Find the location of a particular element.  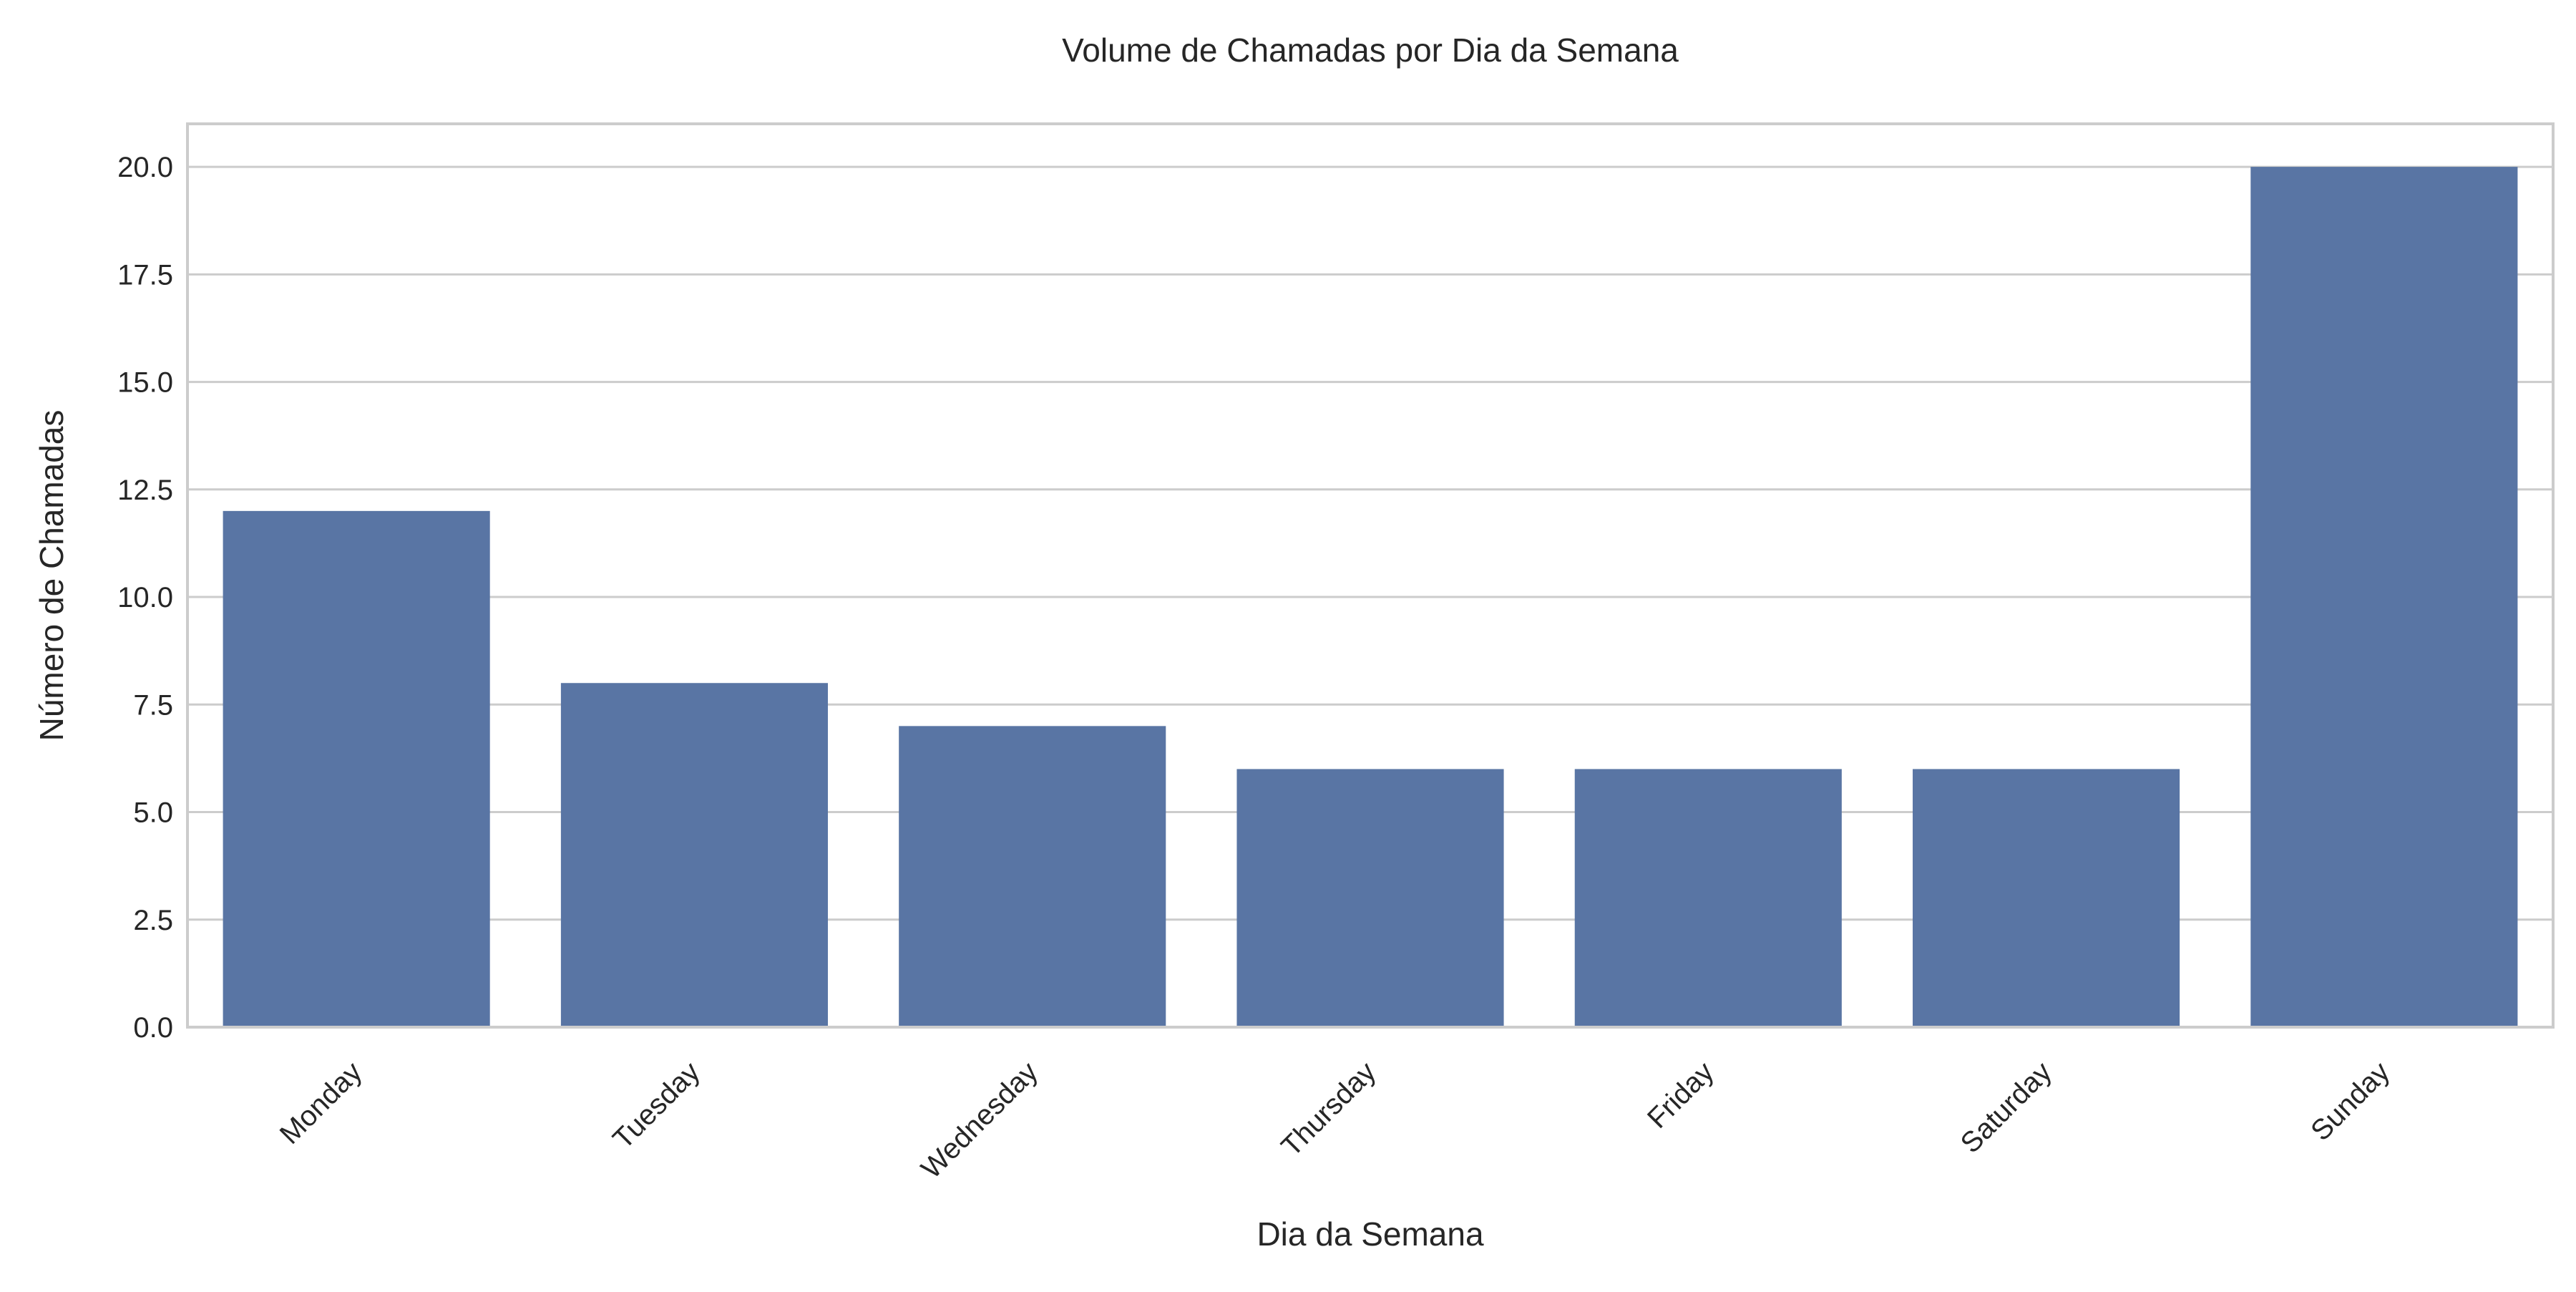

chart-title: Volume de Chamadas por Dia da Semana is located at coordinates (1370, 50).